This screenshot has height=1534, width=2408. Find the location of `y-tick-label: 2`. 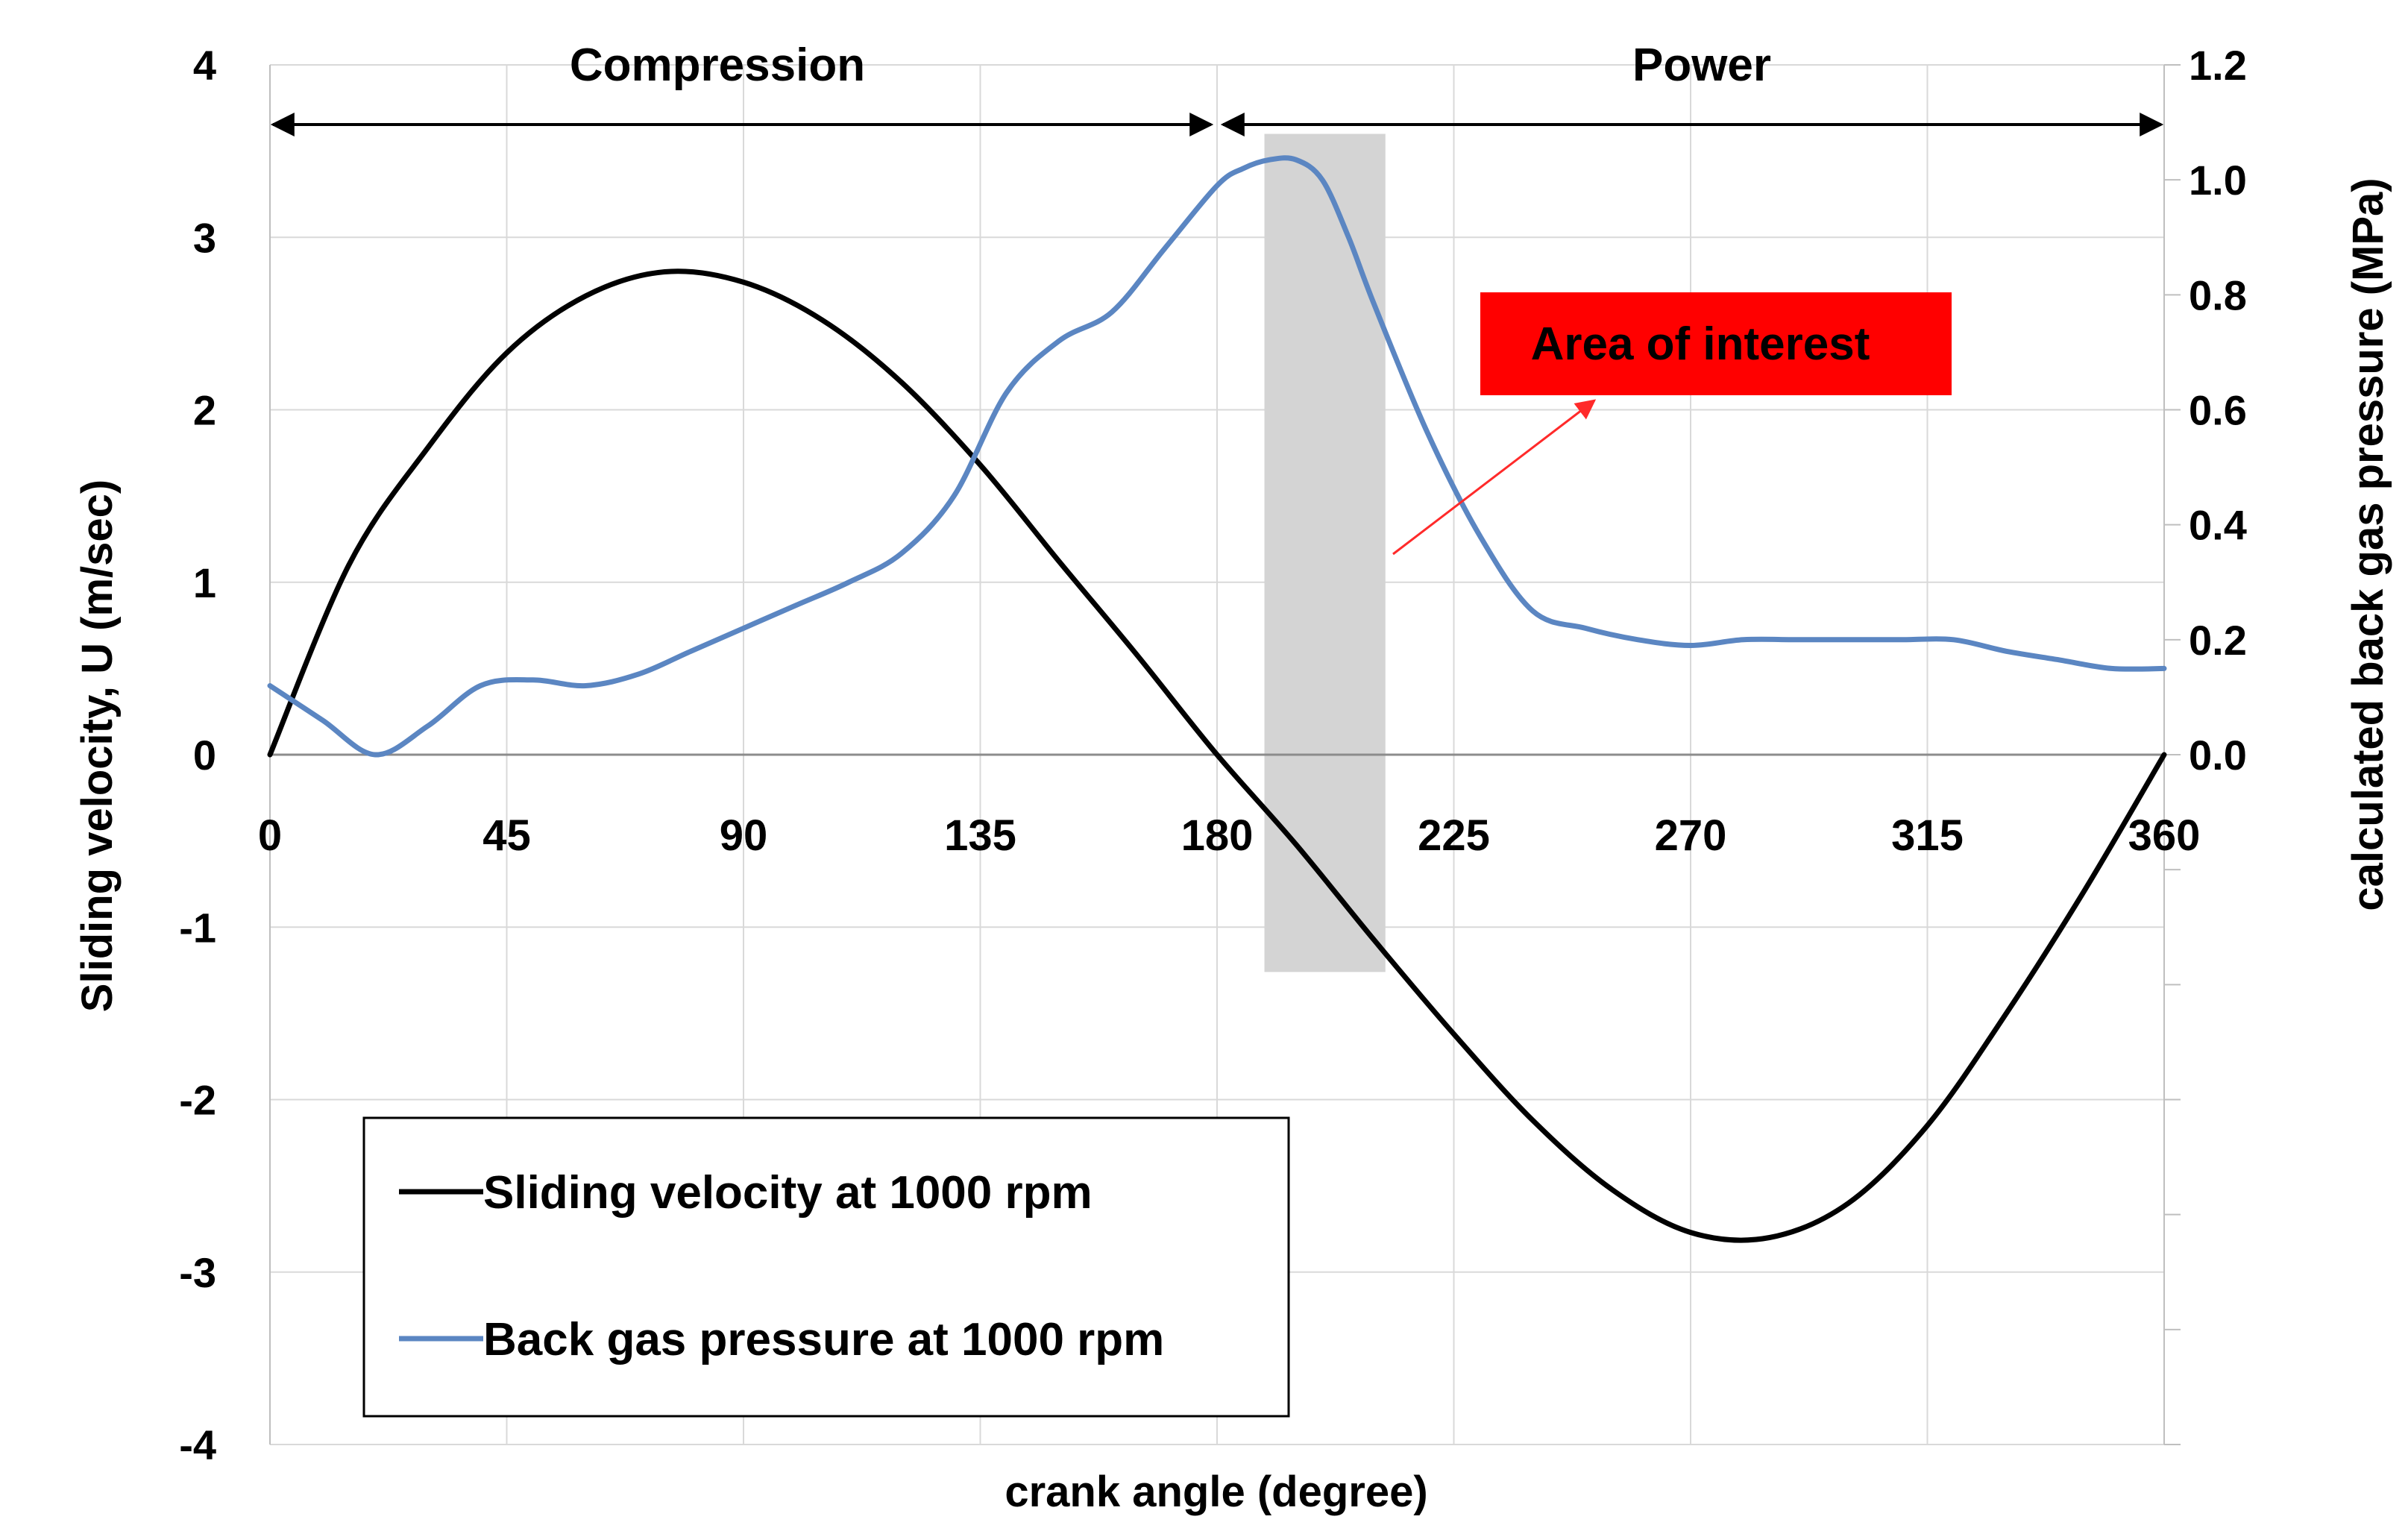

y-tick-label: 2 is located at coordinates (204, 410).